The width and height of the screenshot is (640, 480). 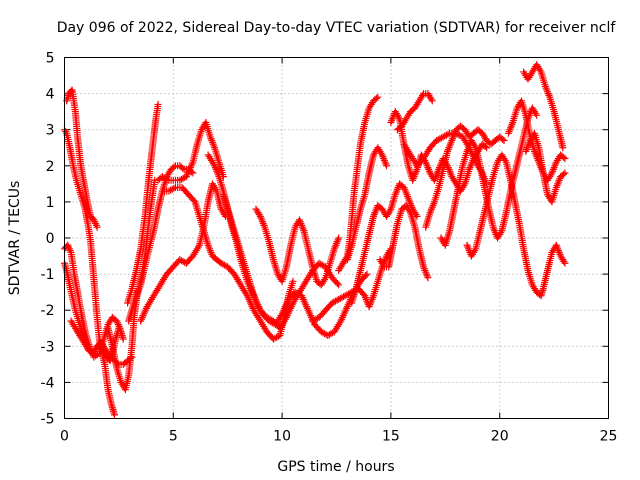 What do you see at coordinates (50, 167) in the screenshot?
I see `y-tick-label: 2` at bounding box center [50, 167].